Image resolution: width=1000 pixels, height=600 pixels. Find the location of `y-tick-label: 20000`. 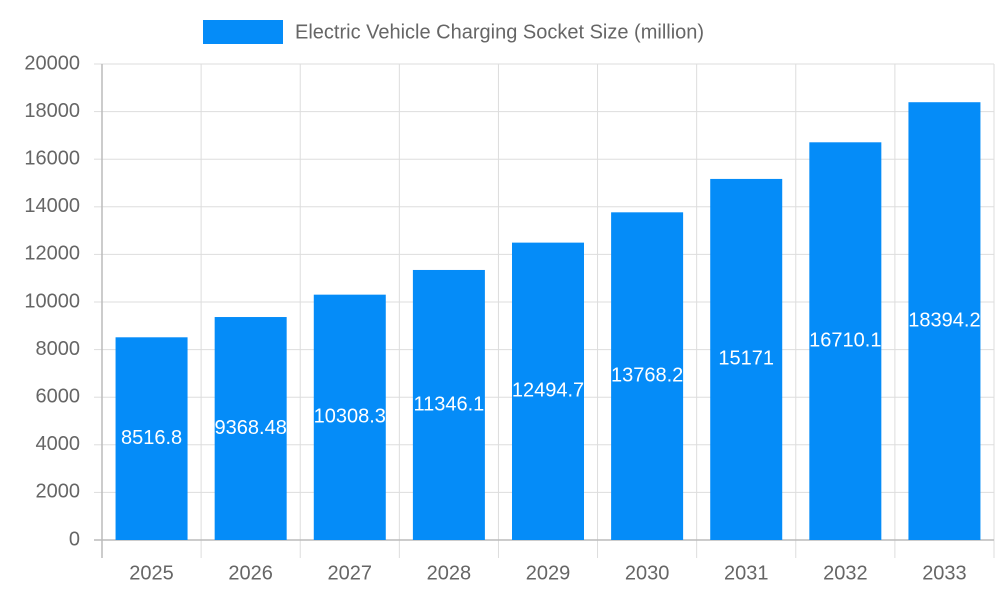

y-tick-label: 20000 is located at coordinates (52, 63).